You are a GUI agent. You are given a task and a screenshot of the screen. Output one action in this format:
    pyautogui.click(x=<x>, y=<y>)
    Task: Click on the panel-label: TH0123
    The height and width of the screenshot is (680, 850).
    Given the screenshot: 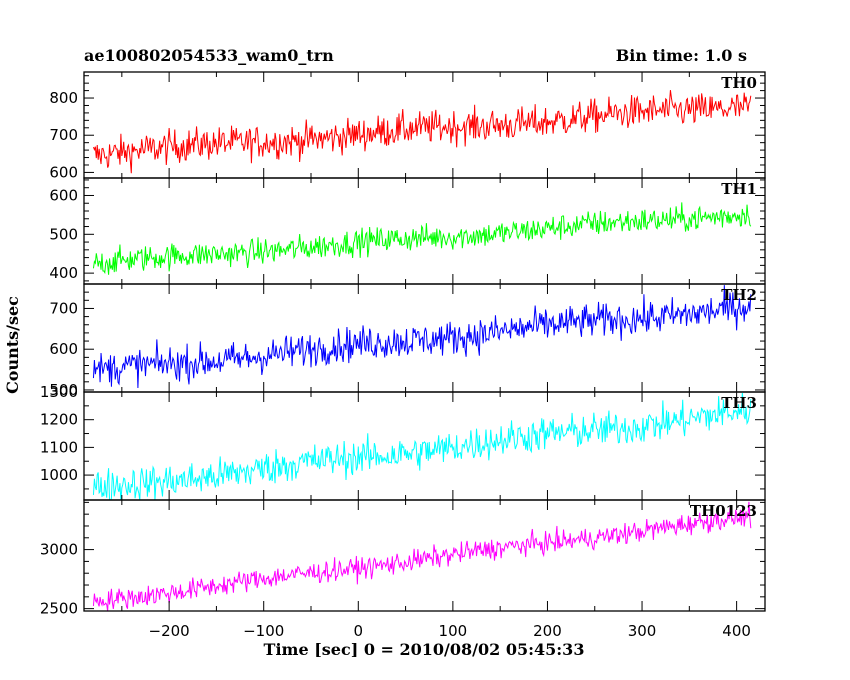 What is the action you would take?
    pyautogui.click(x=723, y=511)
    